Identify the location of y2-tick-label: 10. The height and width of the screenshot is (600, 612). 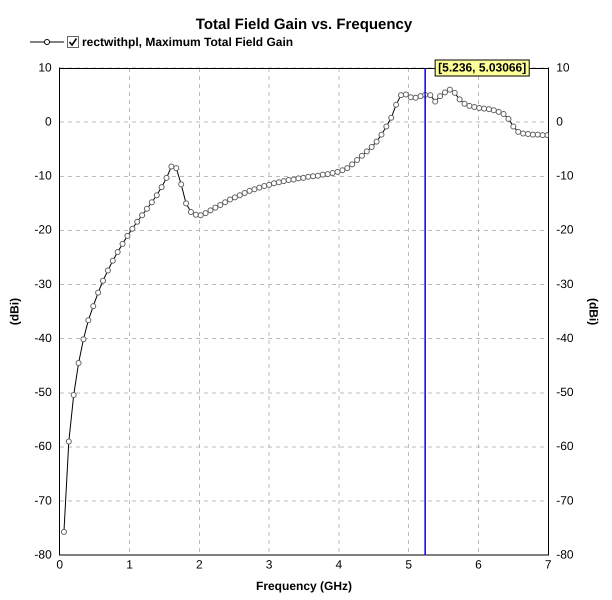
(563, 67).